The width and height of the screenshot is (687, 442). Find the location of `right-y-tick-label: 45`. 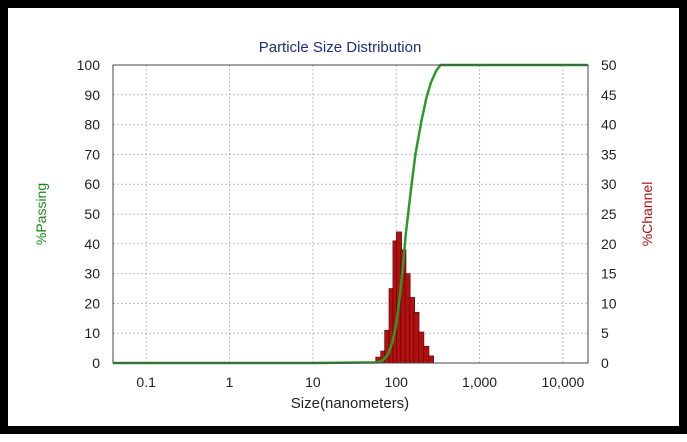

right-y-tick-label: 45 is located at coordinates (609, 95).